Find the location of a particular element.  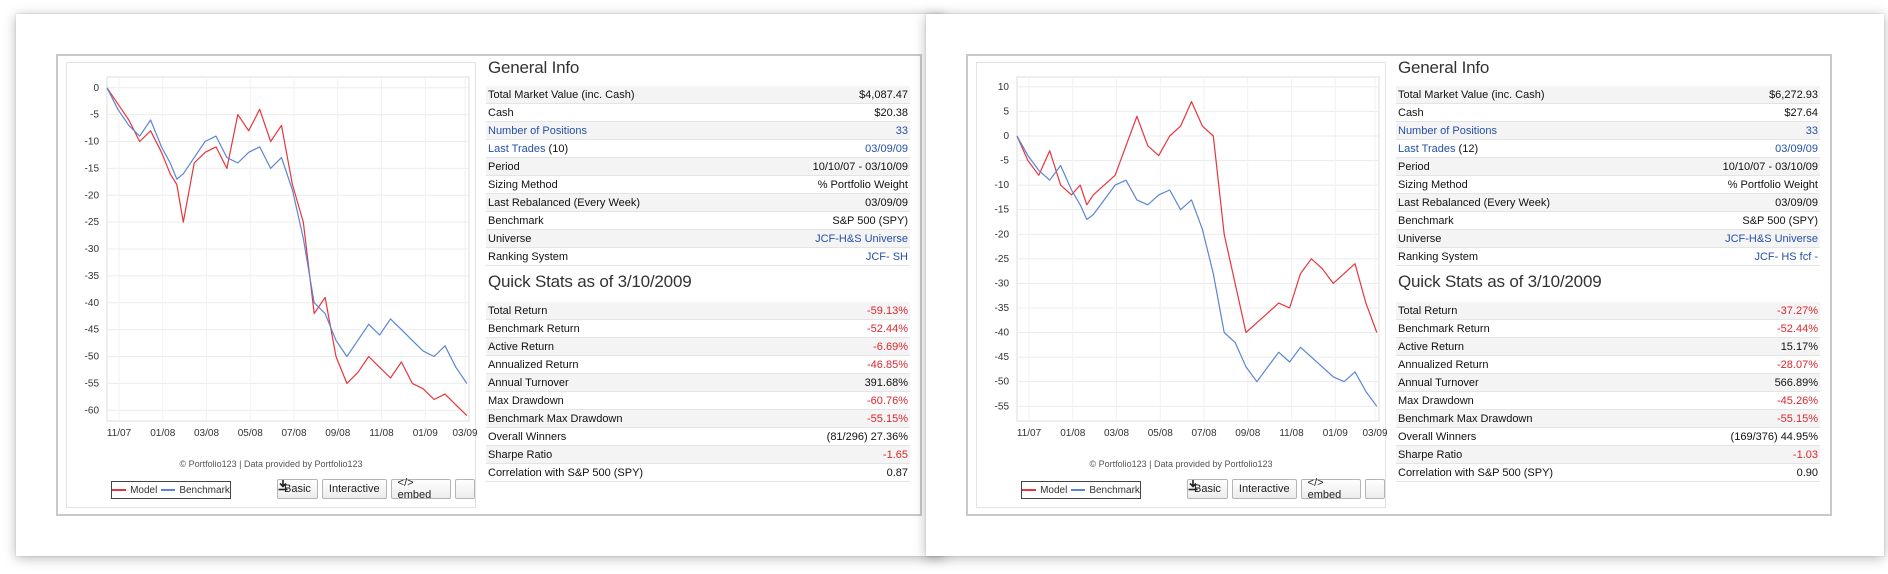

stat-label-text: Active Return is located at coordinates (521, 346).